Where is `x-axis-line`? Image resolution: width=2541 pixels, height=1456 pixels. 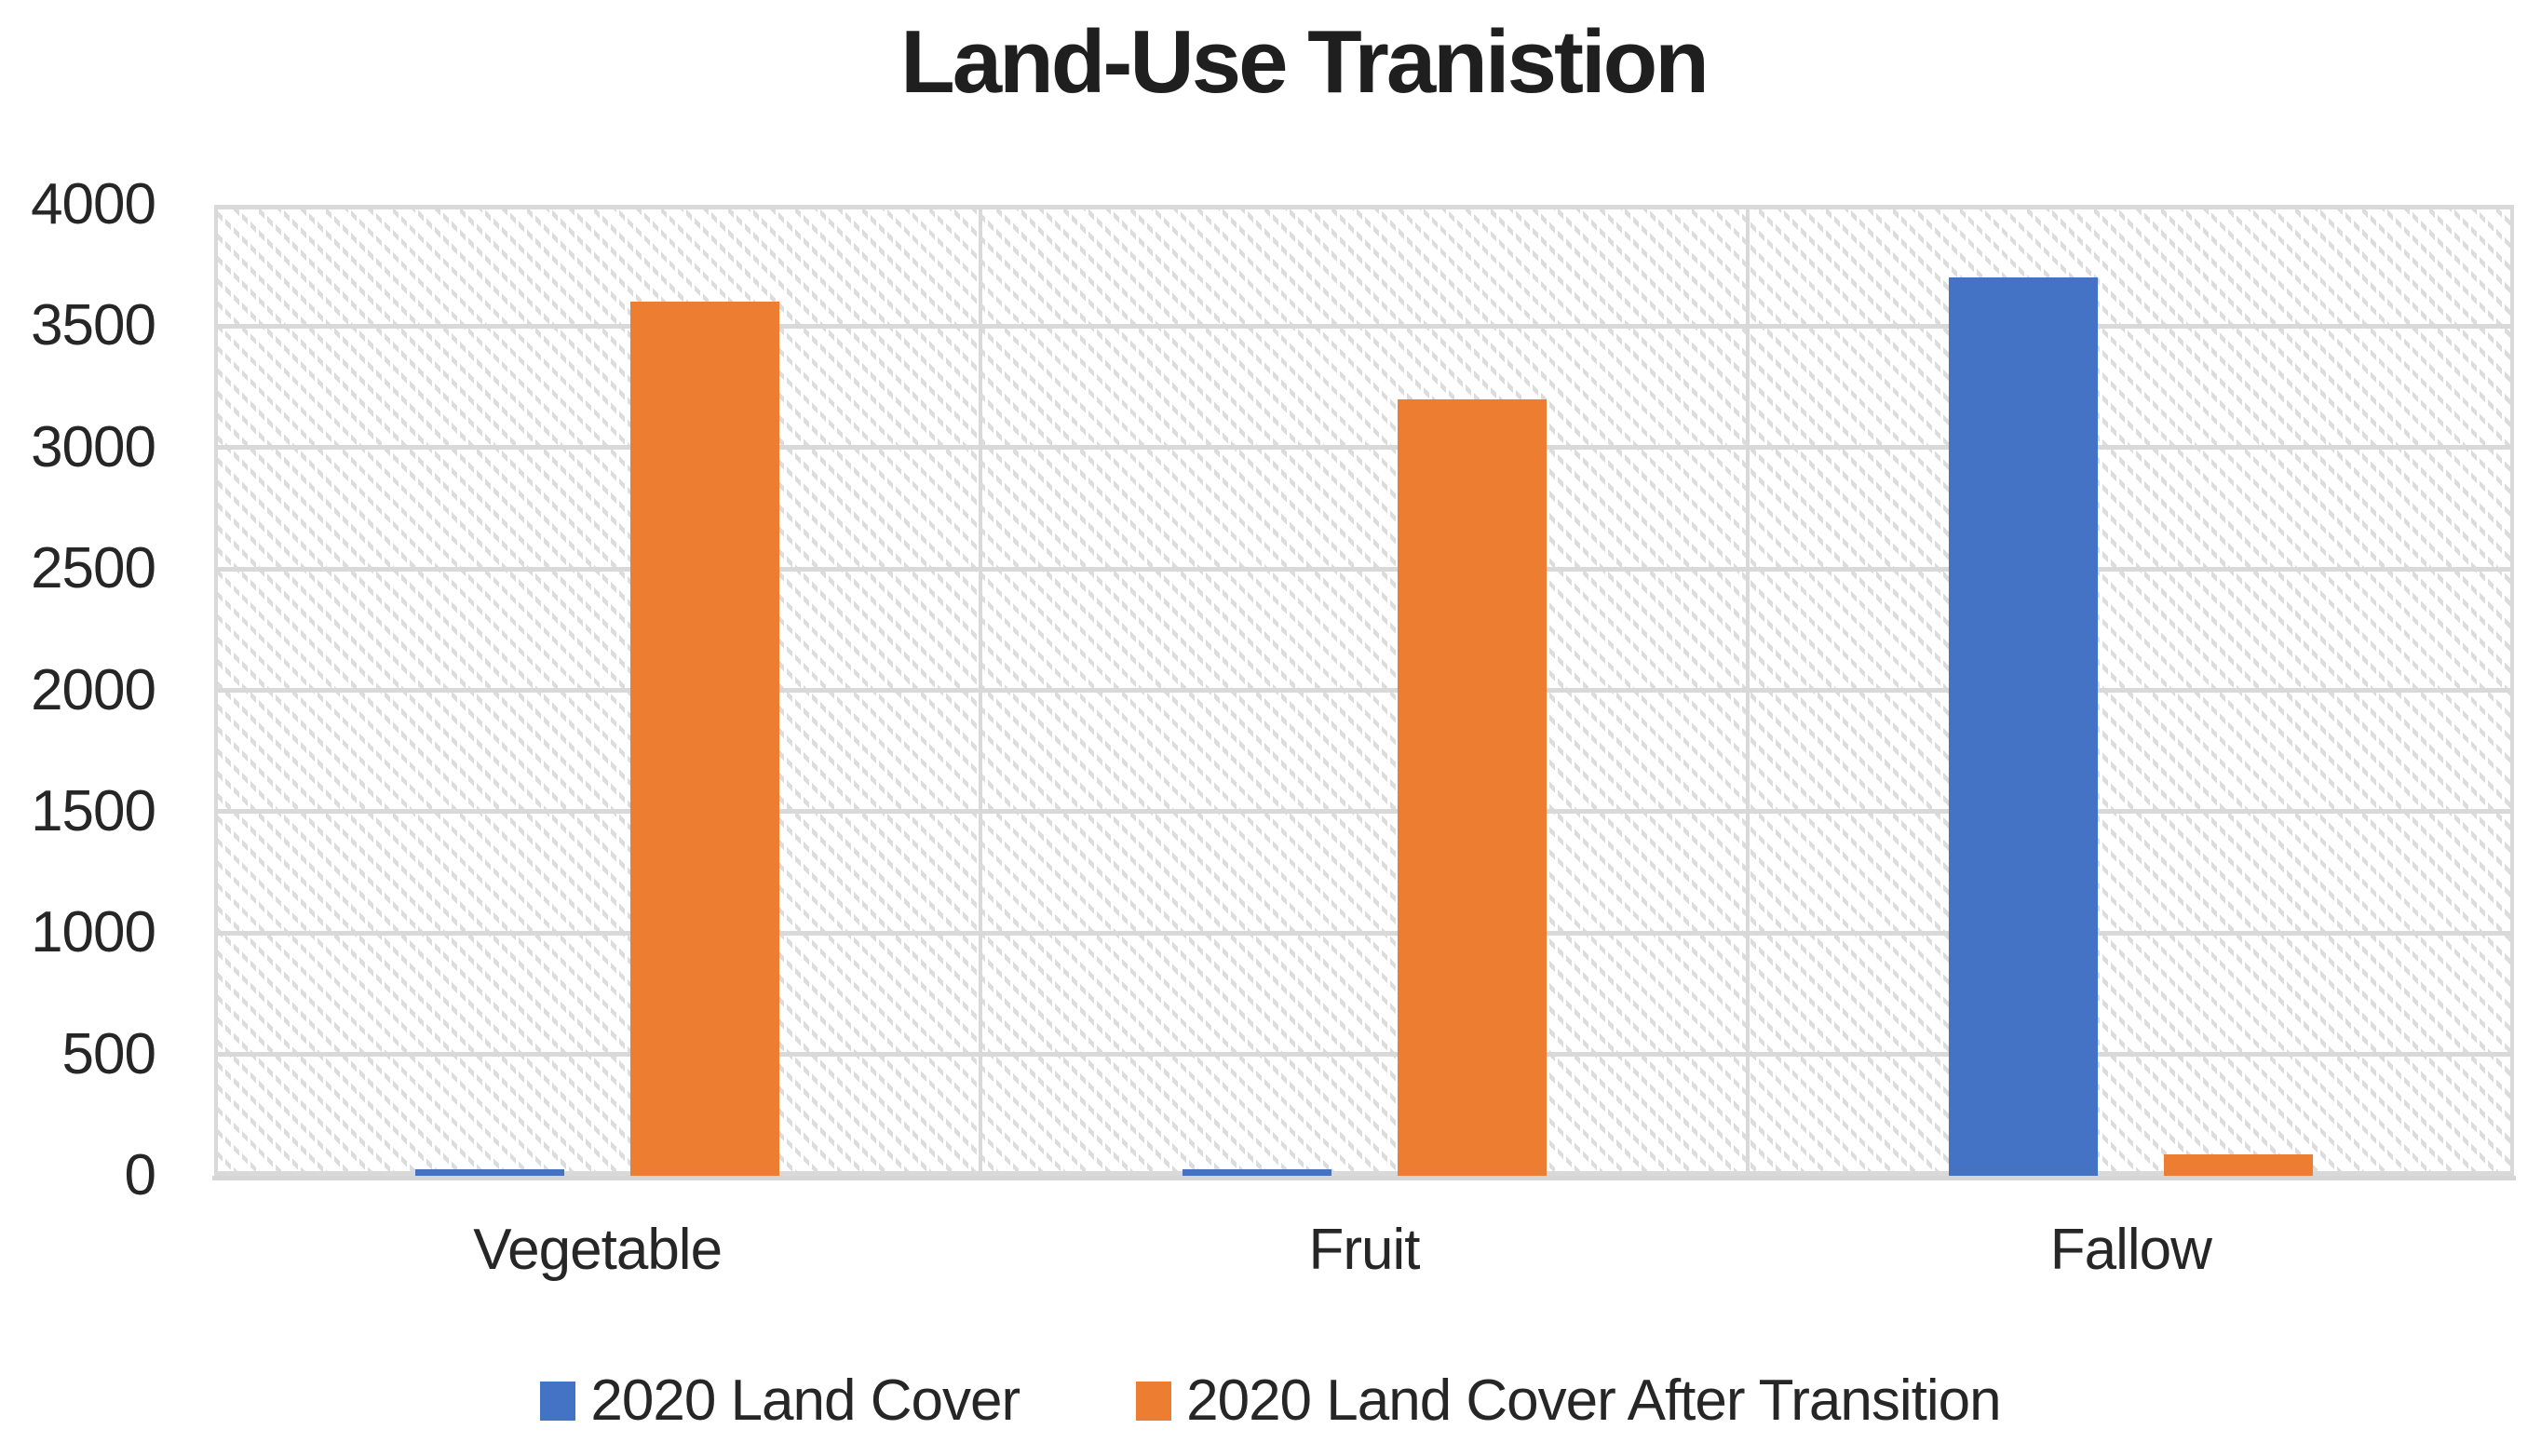
x-axis-line is located at coordinates (1364, 1178).